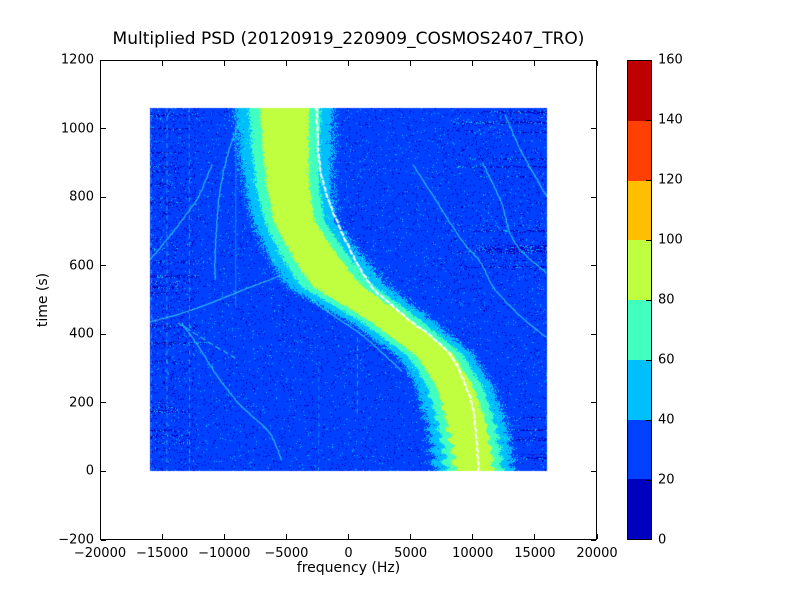 The height and width of the screenshot is (600, 800). I want to click on colorbar-tick-label: 20, so click(666, 480).